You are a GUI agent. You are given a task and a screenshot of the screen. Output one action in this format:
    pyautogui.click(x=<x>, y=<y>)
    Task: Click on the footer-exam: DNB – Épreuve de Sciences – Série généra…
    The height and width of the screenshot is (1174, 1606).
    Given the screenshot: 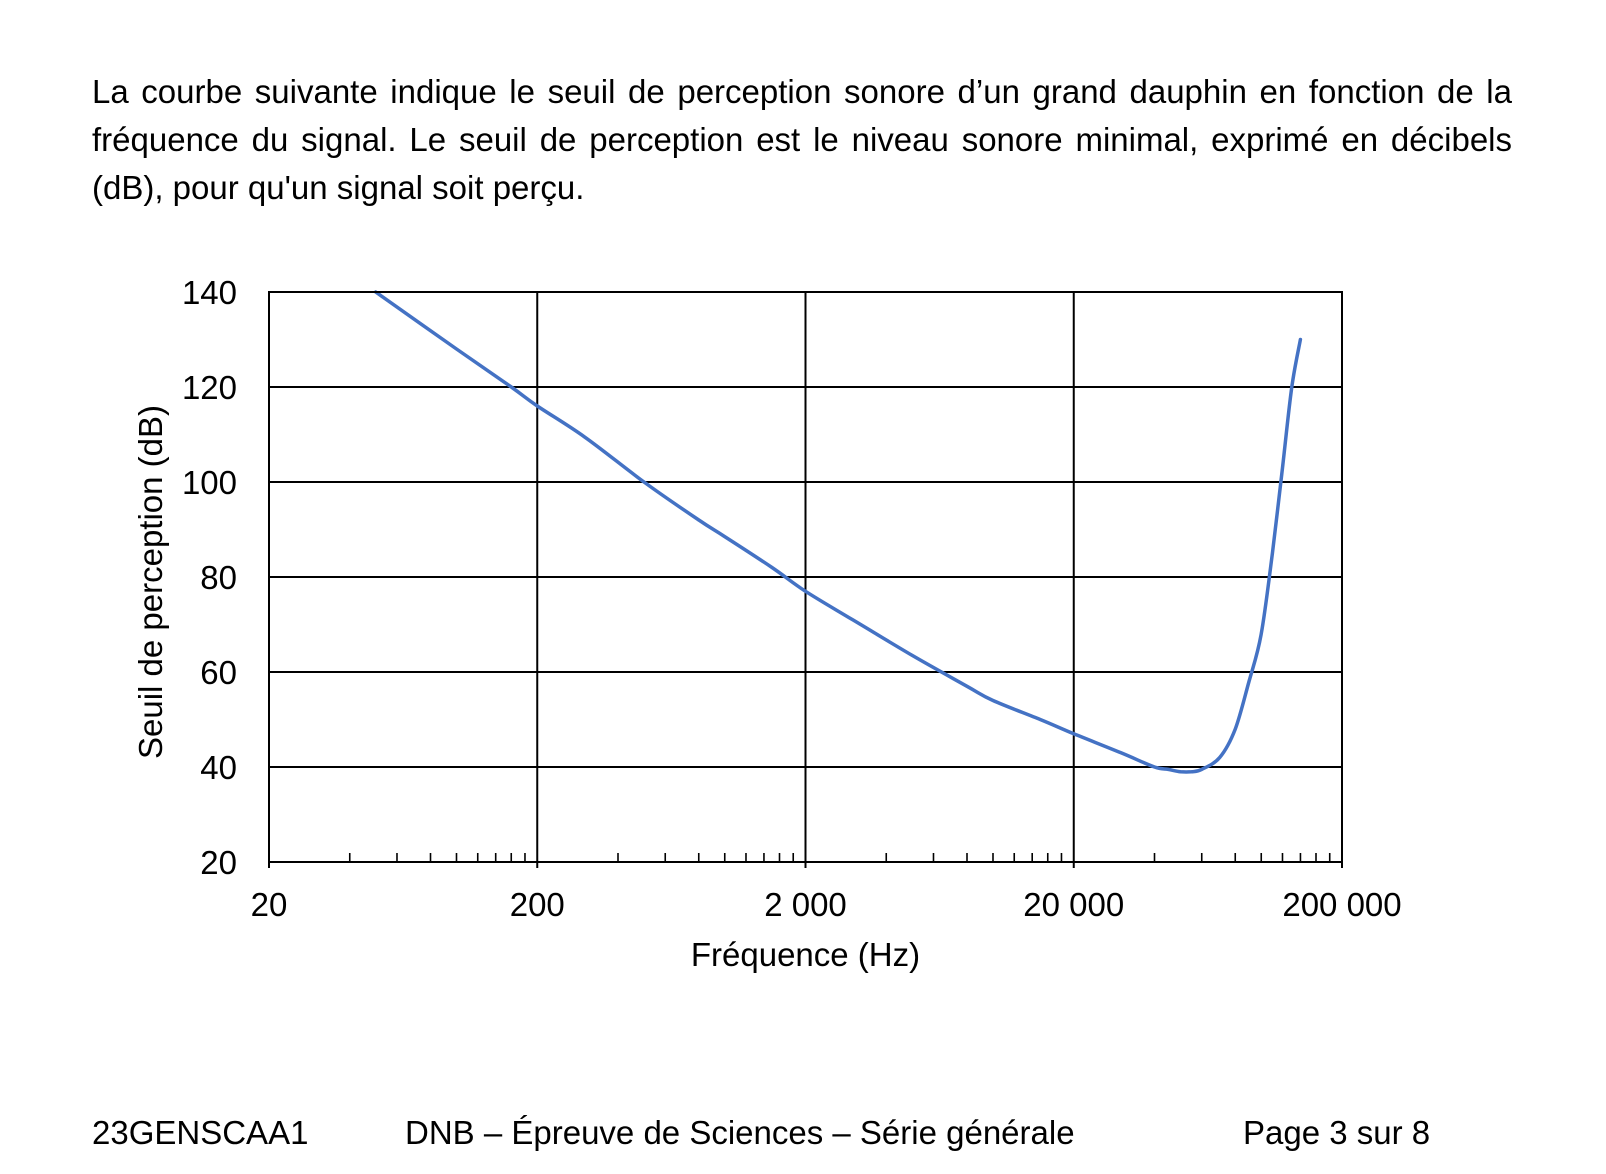 What is the action you would take?
    pyautogui.click(x=740, y=1132)
    